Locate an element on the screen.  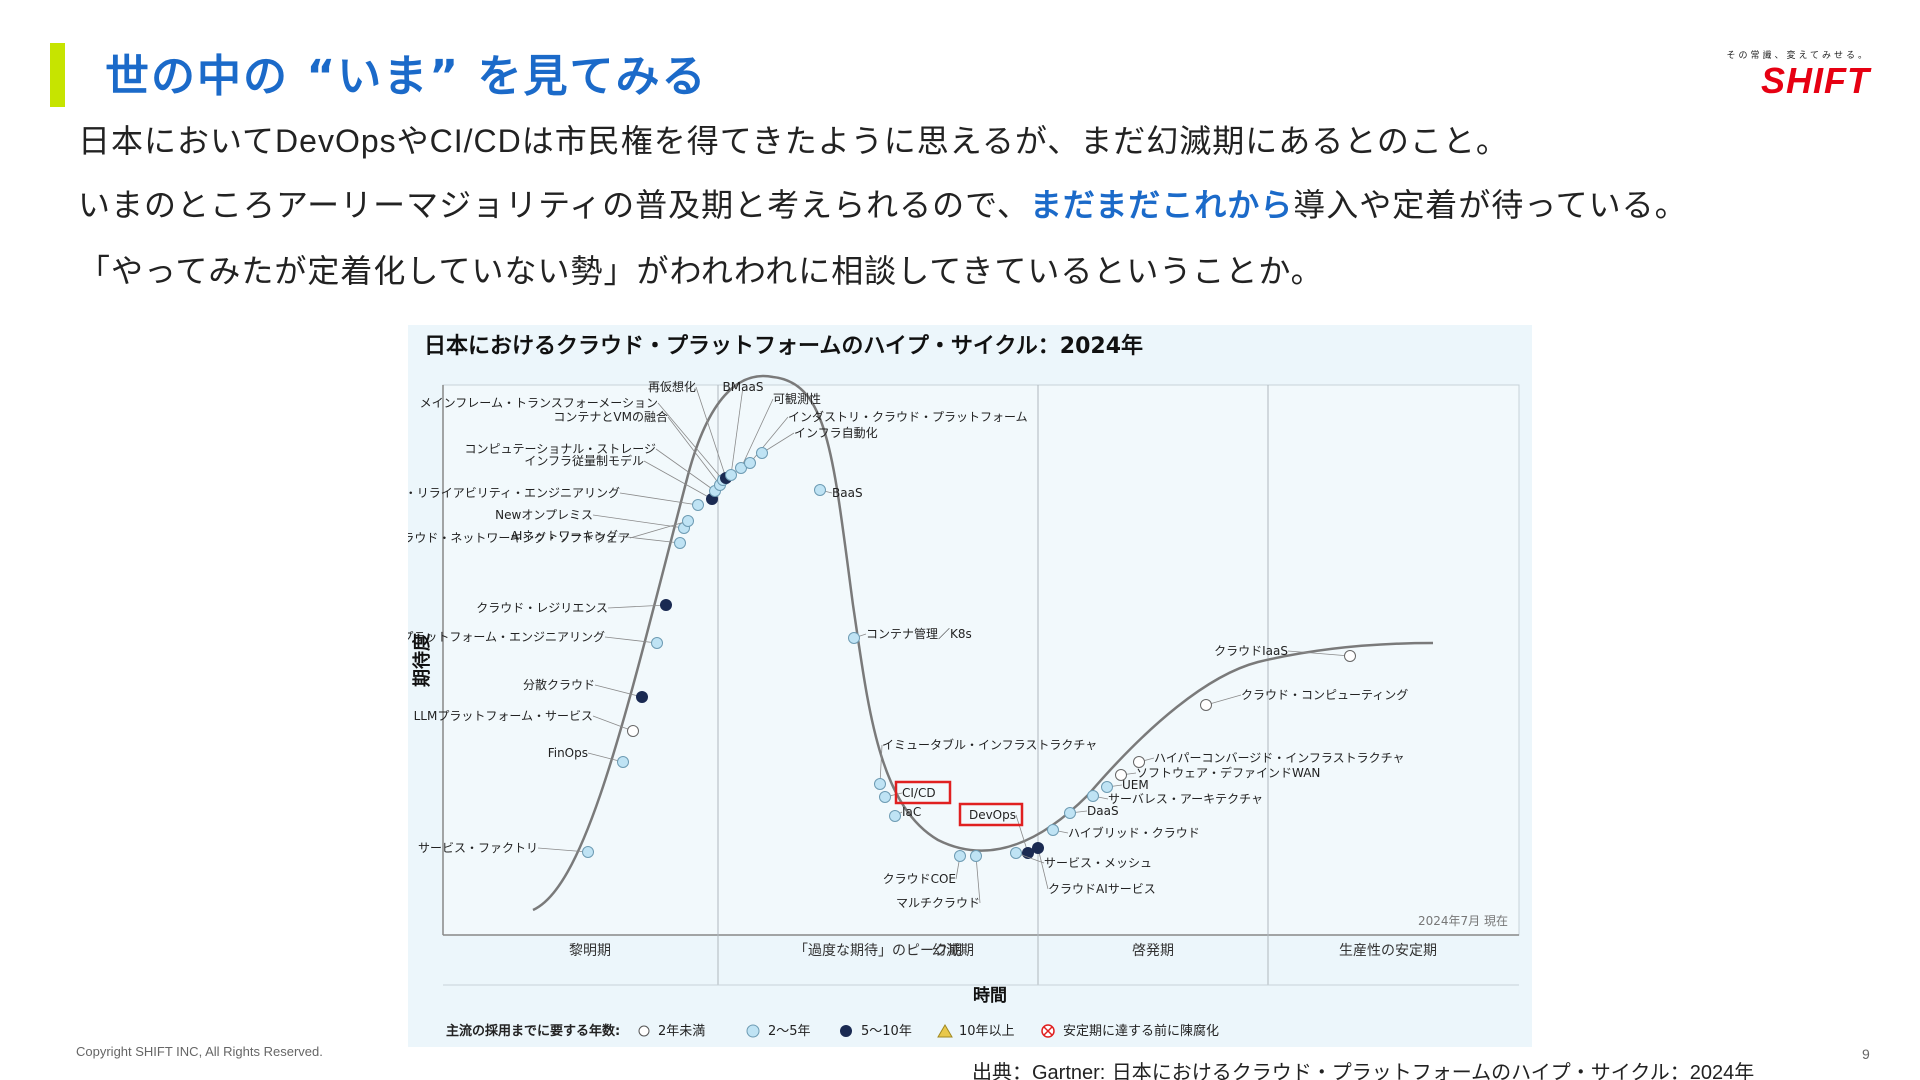
point-15-label: BMaaS is located at coordinates (743, 387).